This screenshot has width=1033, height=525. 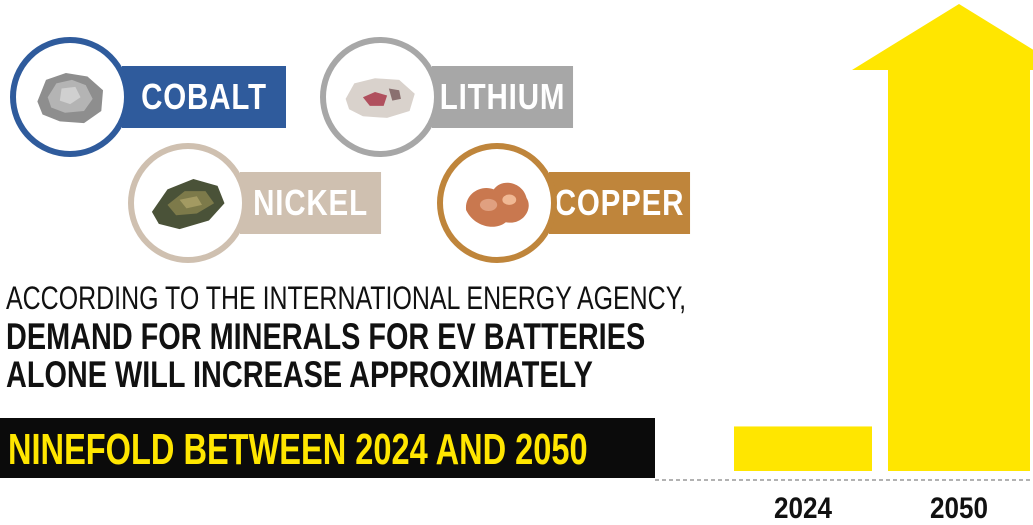 I want to click on mineral-lithium: LITHIUM, so click(x=465, y=97).